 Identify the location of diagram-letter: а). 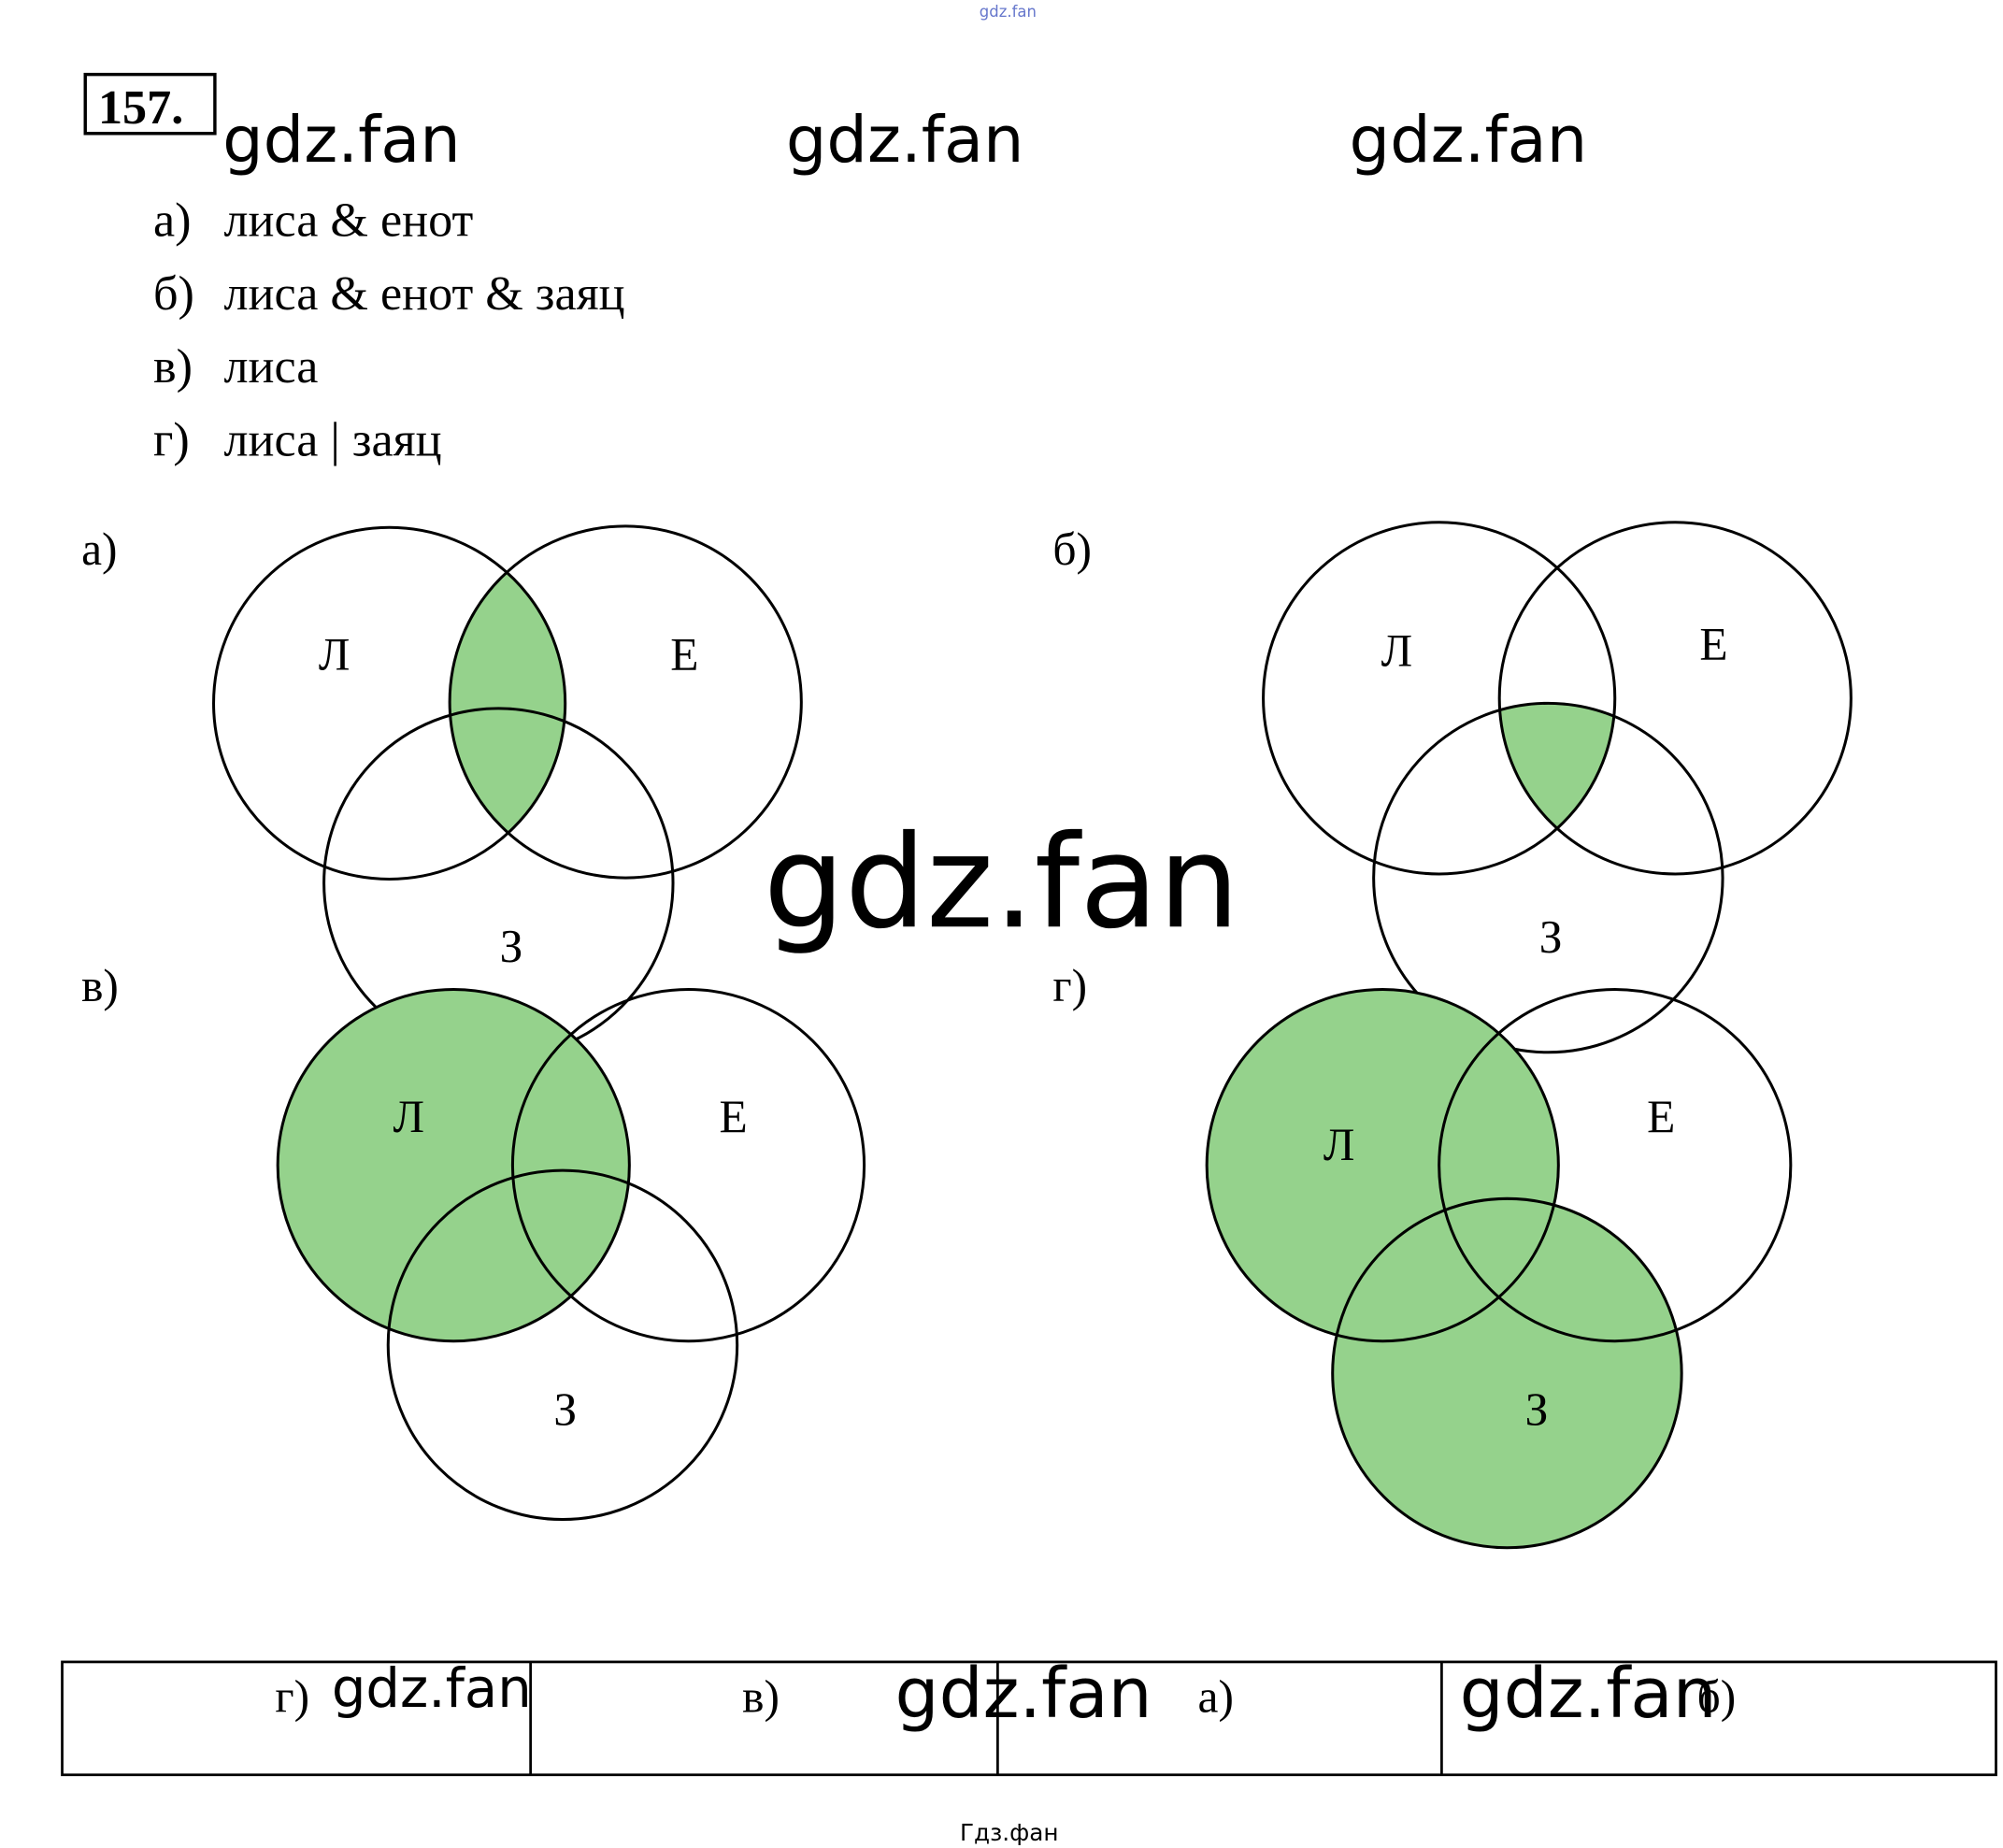
(99, 549).